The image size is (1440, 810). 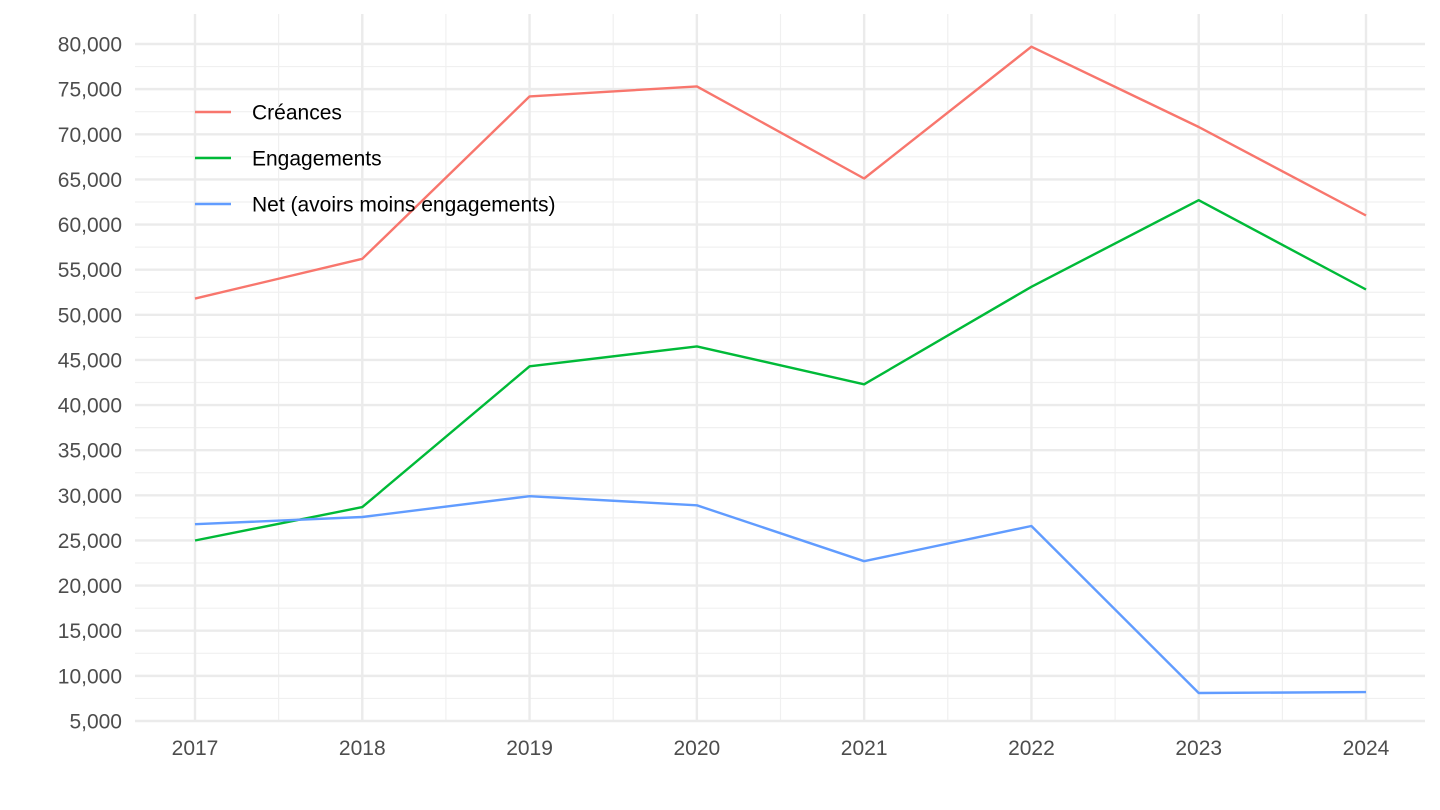 I want to click on x-tick-label: 2020, so click(x=696, y=748).